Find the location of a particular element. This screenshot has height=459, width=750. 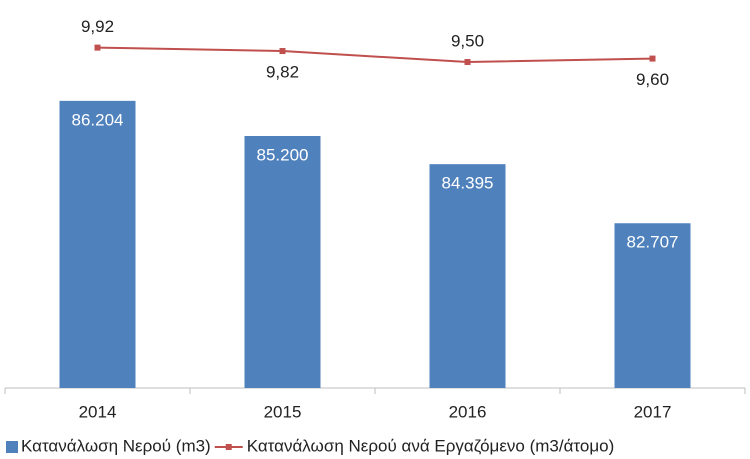

line-value-label: 9,60 is located at coordinates (652, 79).